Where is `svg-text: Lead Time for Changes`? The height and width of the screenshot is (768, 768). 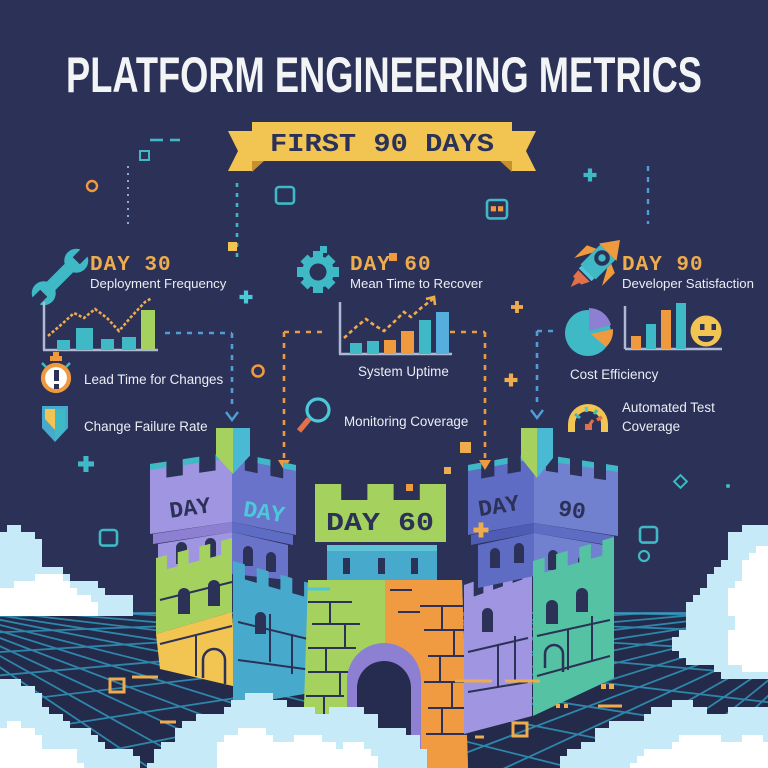 svg-text: Lead Time for Changes is located at coordinates (154, 379).